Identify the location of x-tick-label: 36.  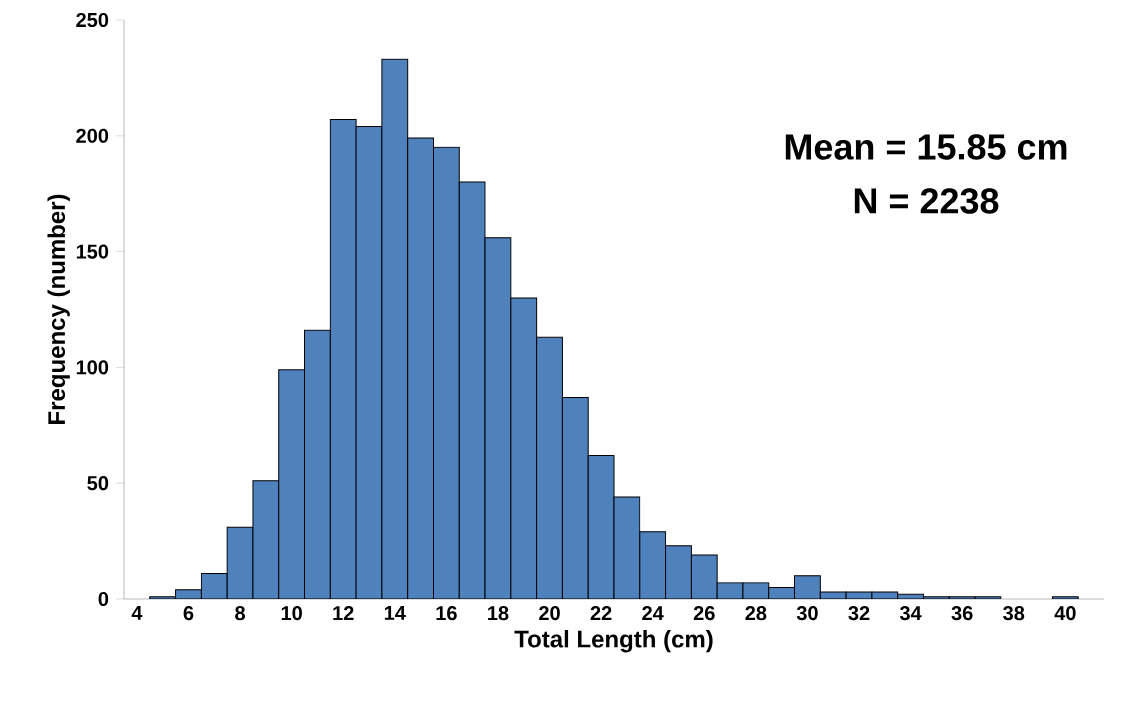
(962, 613).